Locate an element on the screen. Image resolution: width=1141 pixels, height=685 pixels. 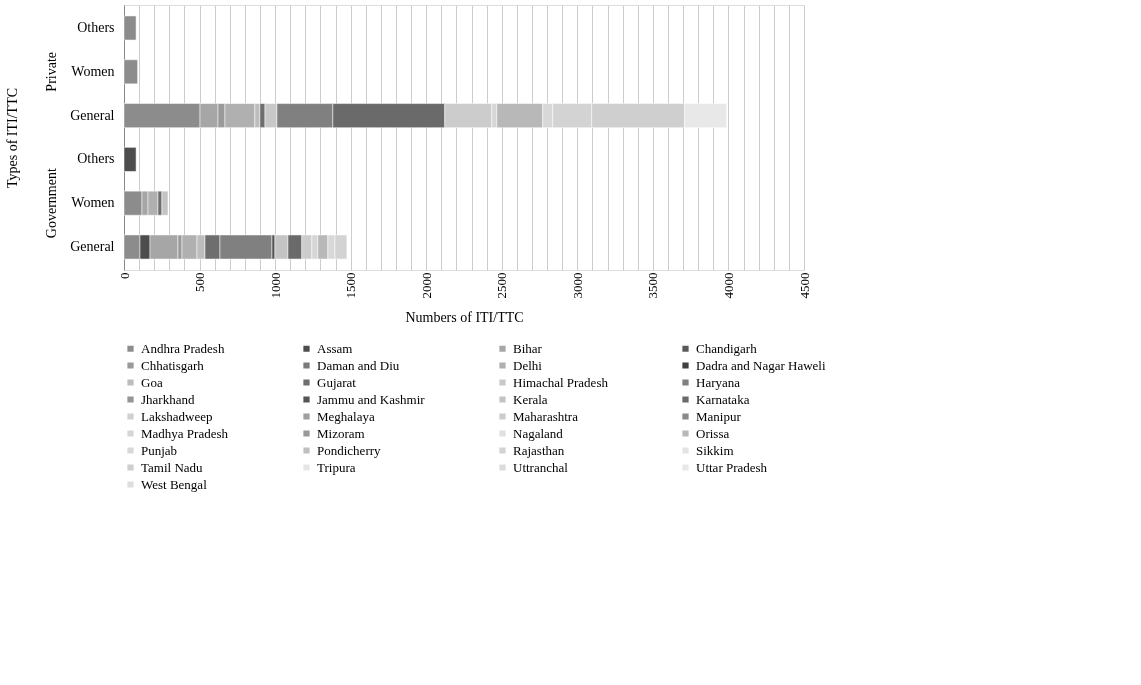
legend-label: Haryana is located at coordinates (718, 382).